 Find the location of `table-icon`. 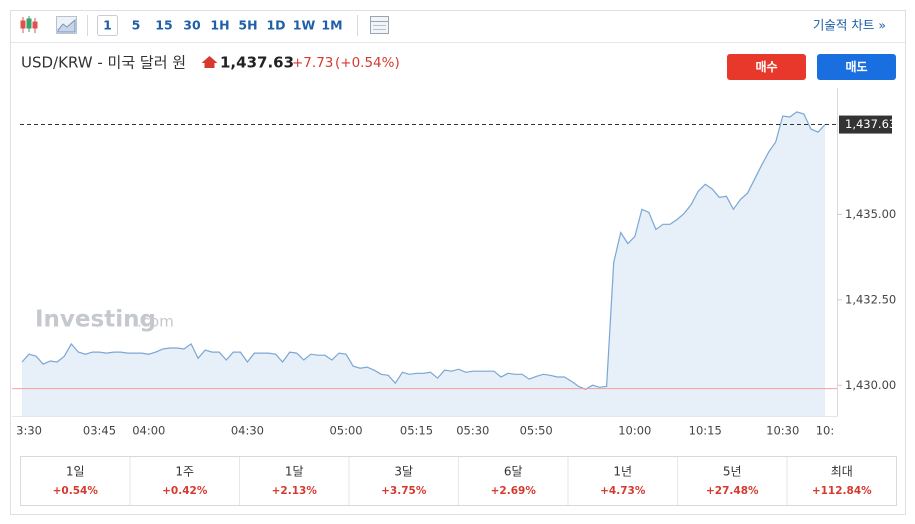

table-icon is located at coordinates (379, 25).